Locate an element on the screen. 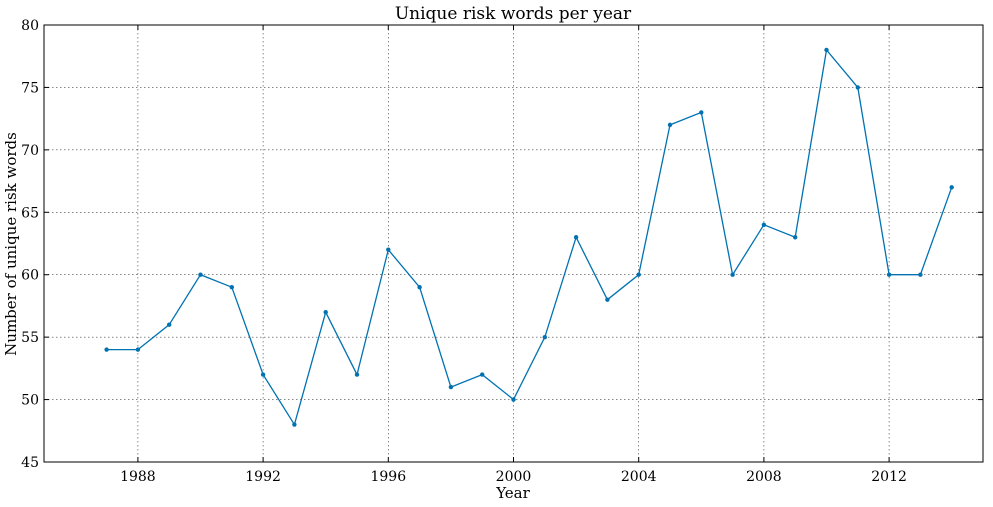  chart-title: Unique risk words per year is located at coordinates (513, 14).